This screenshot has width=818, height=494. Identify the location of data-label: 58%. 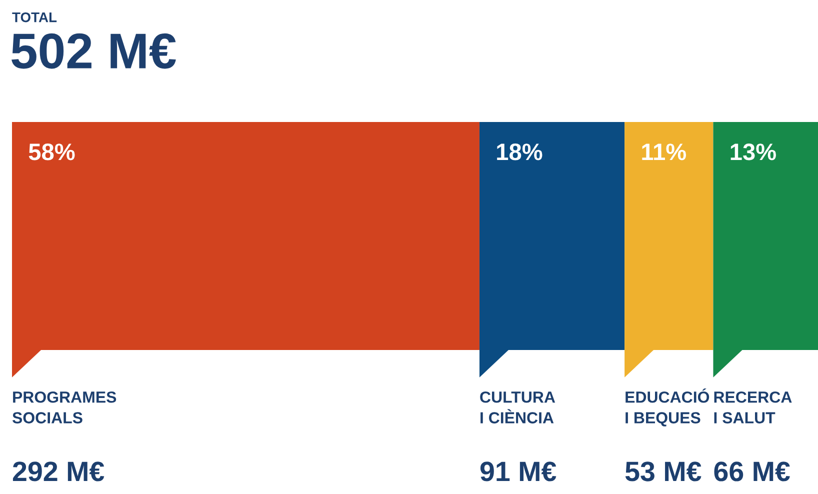
(51, 152).